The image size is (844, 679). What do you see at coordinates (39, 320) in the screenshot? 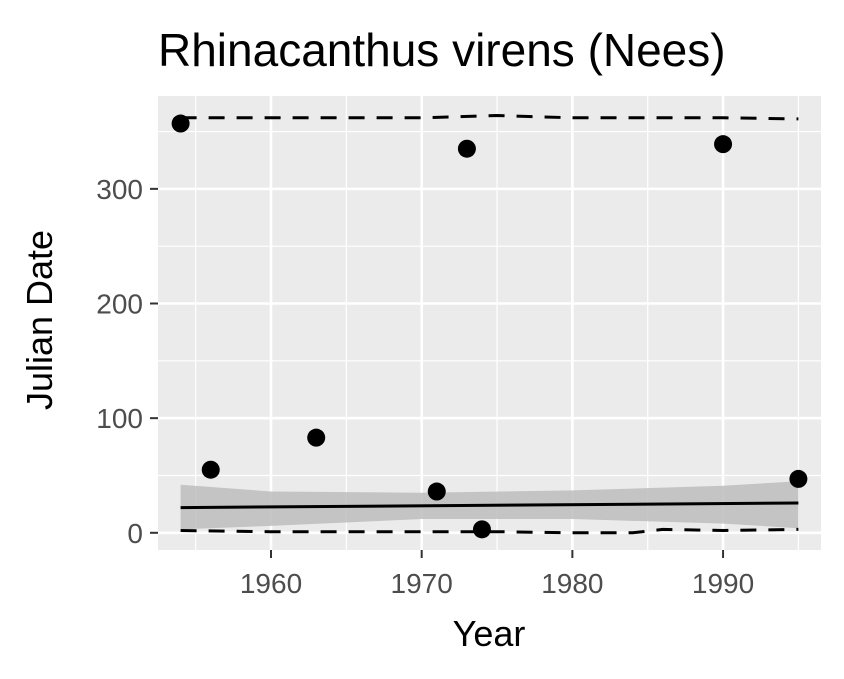
I see `y-axis-title: Julian Date` at bounding box center [39, 320].